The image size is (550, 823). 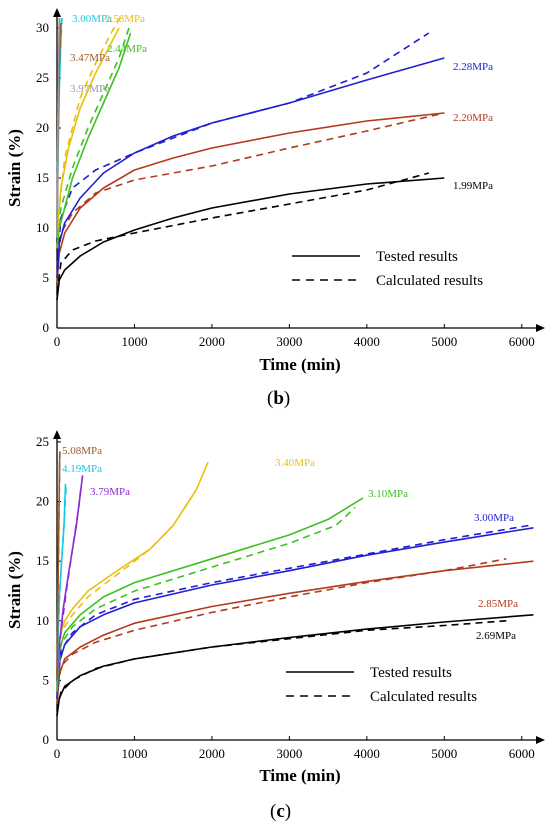 I want to click on series-calculated-508mpa, so click(x=58, y=562).